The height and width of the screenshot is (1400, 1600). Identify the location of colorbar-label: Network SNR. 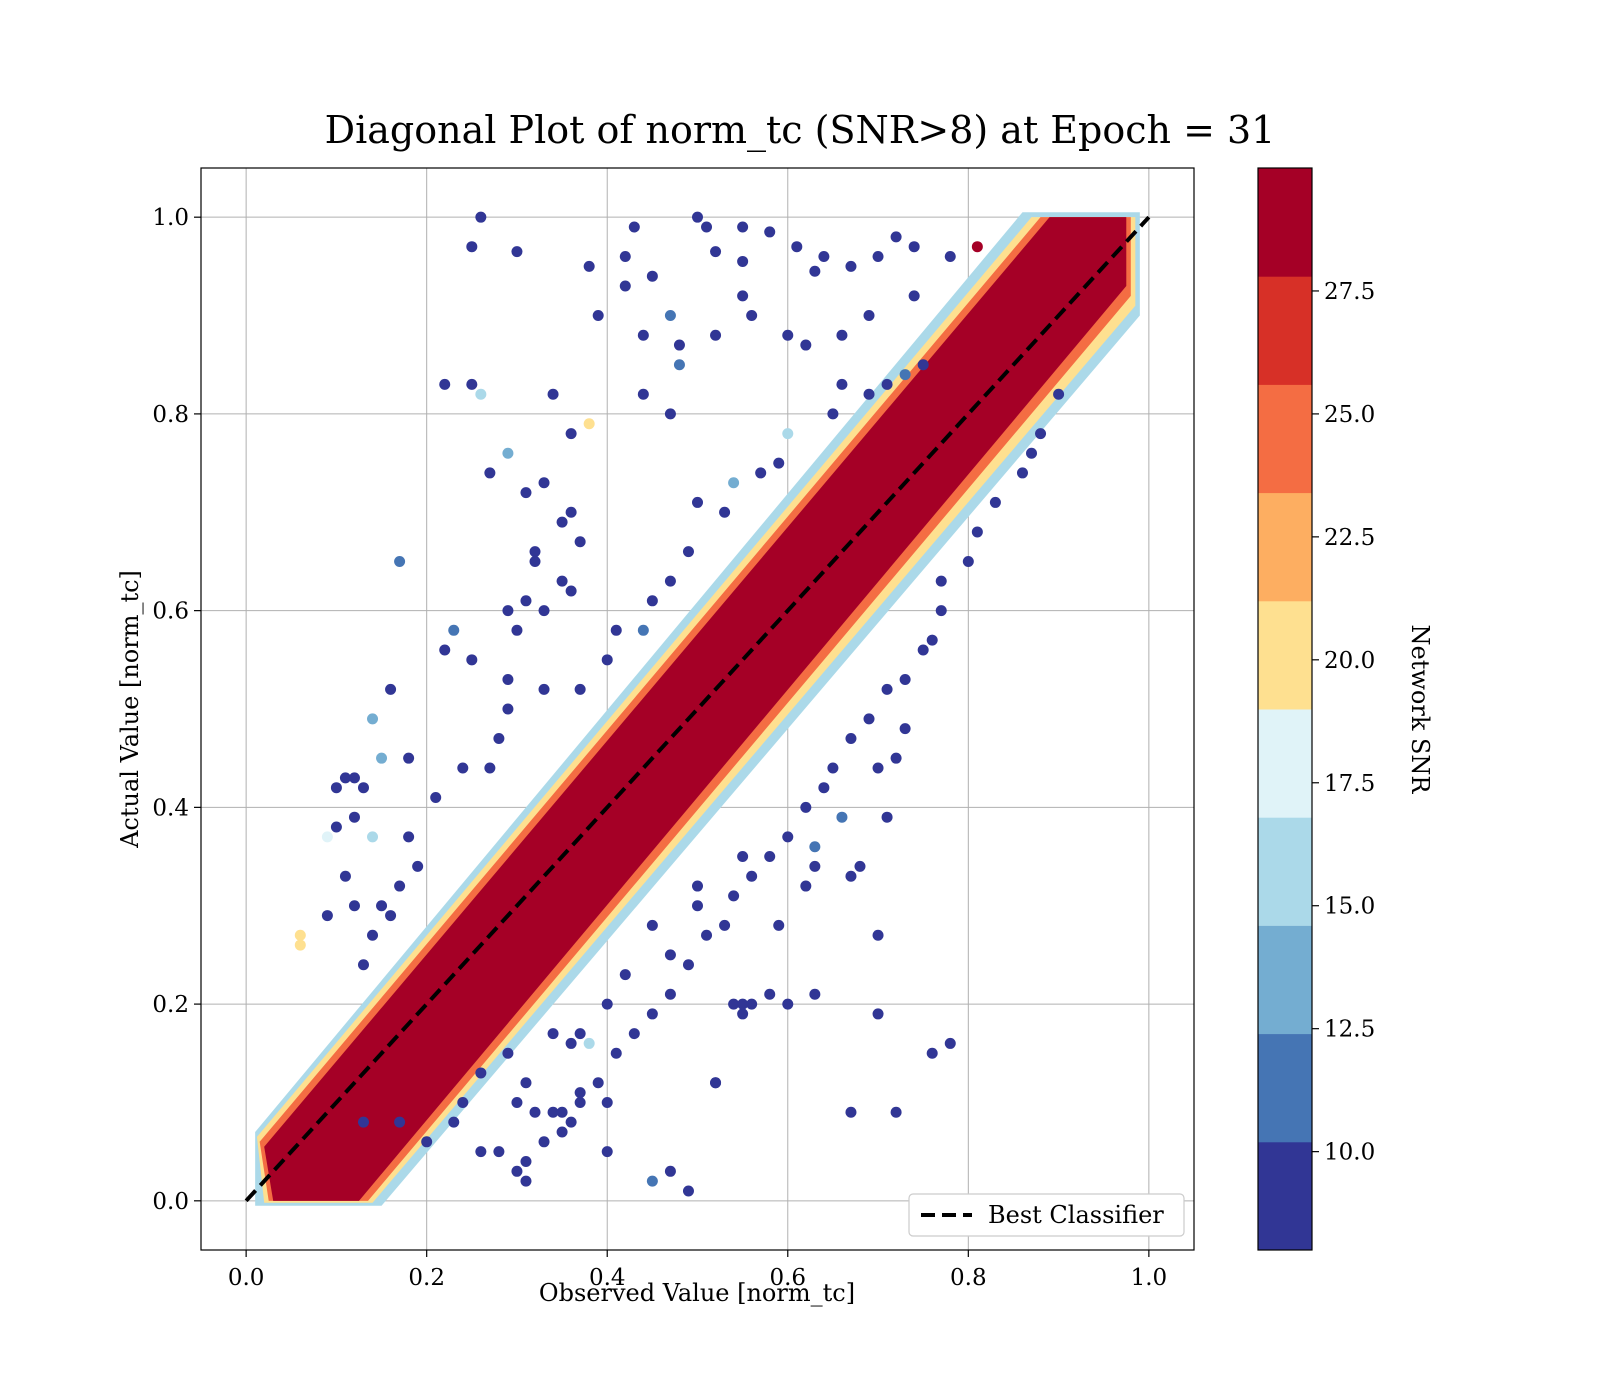
(1420, 710).